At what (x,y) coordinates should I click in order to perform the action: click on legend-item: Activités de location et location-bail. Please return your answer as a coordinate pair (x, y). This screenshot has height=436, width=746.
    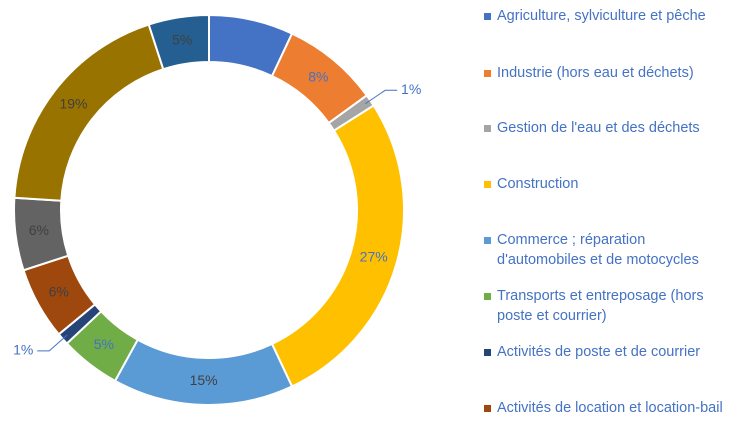
    Looking at the image, I should click on (609, 408).